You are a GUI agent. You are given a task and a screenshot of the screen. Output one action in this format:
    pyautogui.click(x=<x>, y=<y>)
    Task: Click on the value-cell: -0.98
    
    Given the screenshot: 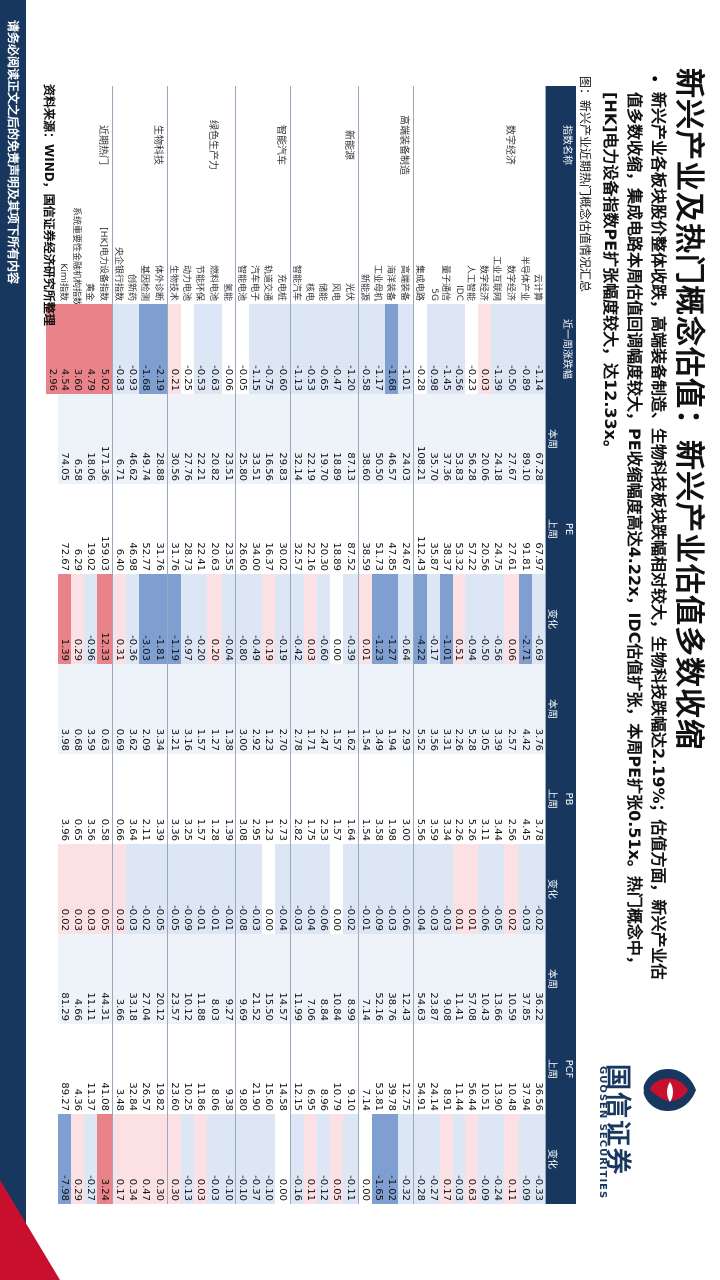 What is the action you would take?
    pyautogui.click(x=433, y=349)
    